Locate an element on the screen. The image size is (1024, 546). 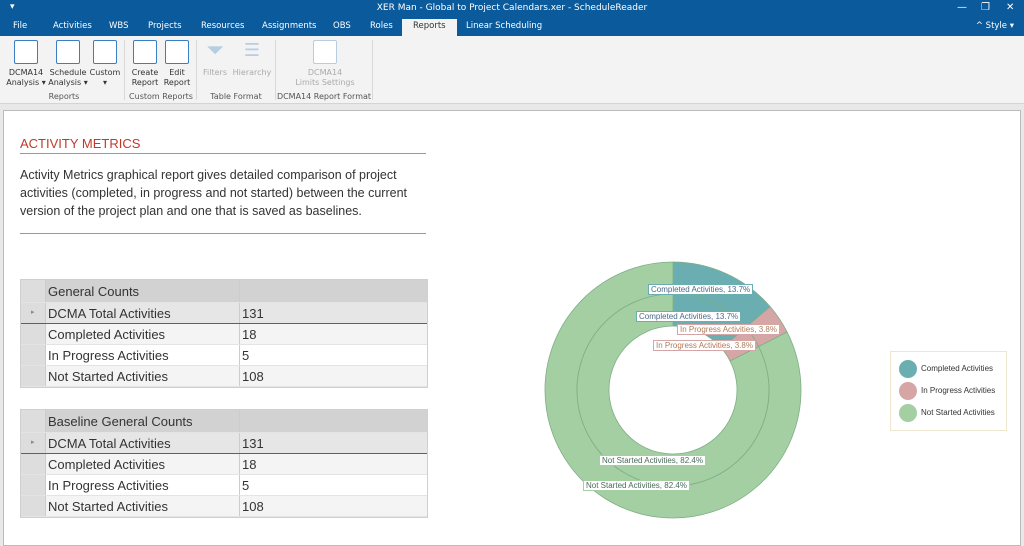
schedule-analysis-button: Schedule Analysis ▾ is located at coordinates (68, 64).